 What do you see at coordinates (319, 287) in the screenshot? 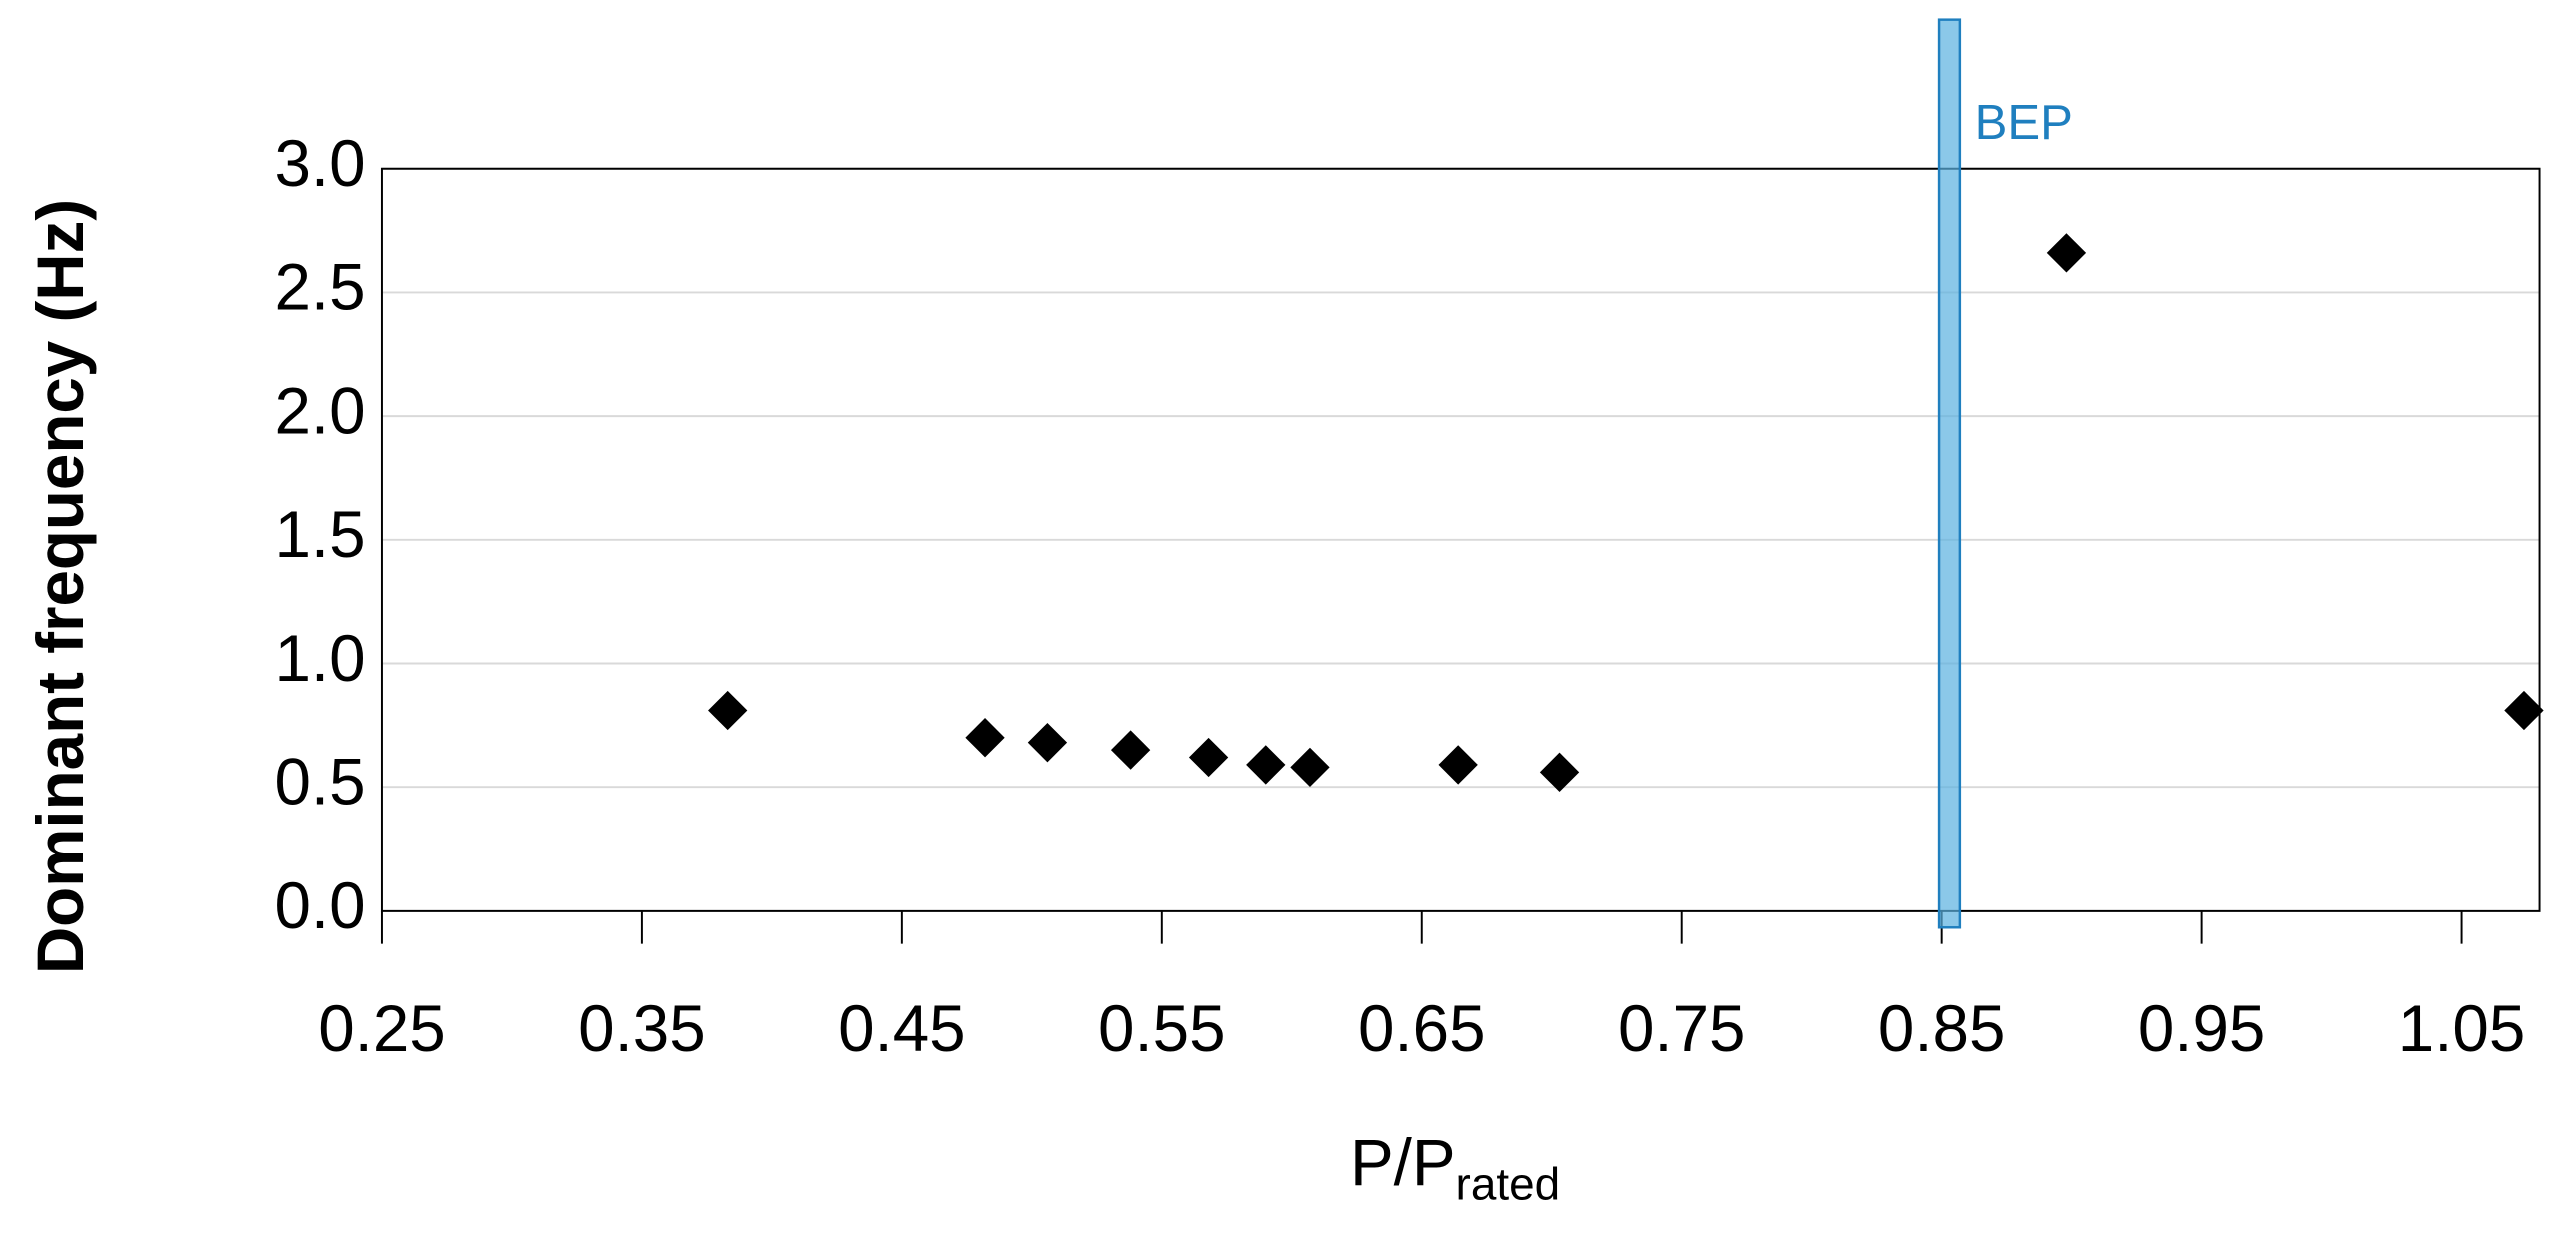
I see `y-tick-label: 2.5` at bounding box center [319, 287].